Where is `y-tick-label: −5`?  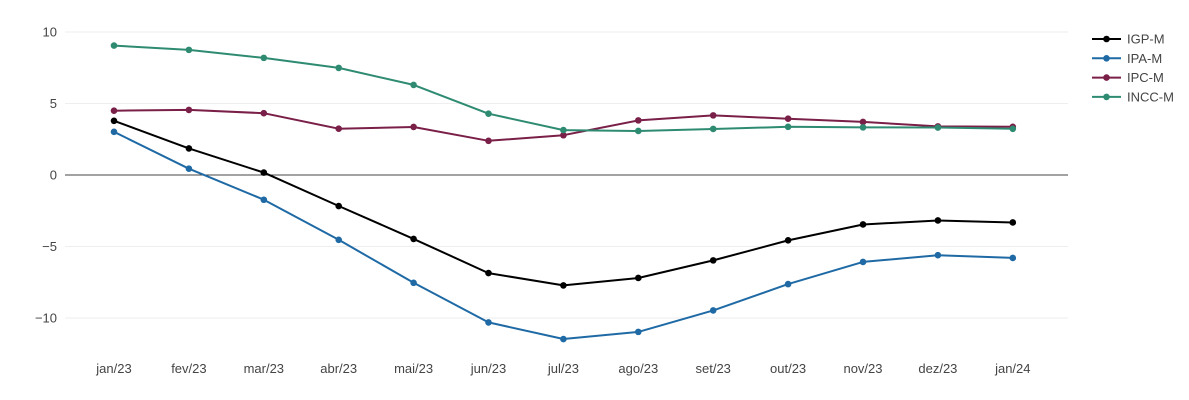 y-tick-label: −5 is located at coordinates (49, 246).